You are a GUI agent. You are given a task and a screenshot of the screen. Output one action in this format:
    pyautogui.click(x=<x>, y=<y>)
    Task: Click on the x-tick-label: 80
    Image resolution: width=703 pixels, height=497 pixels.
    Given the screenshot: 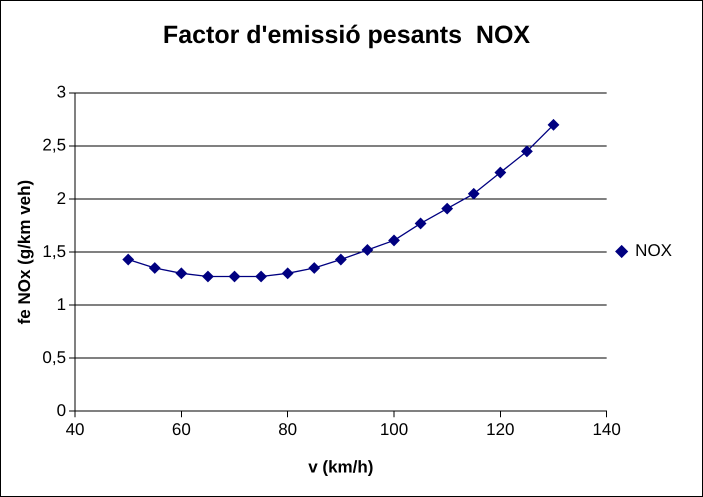 What is the action you would take?
    pyautogui.click(x=288, y=430)
    